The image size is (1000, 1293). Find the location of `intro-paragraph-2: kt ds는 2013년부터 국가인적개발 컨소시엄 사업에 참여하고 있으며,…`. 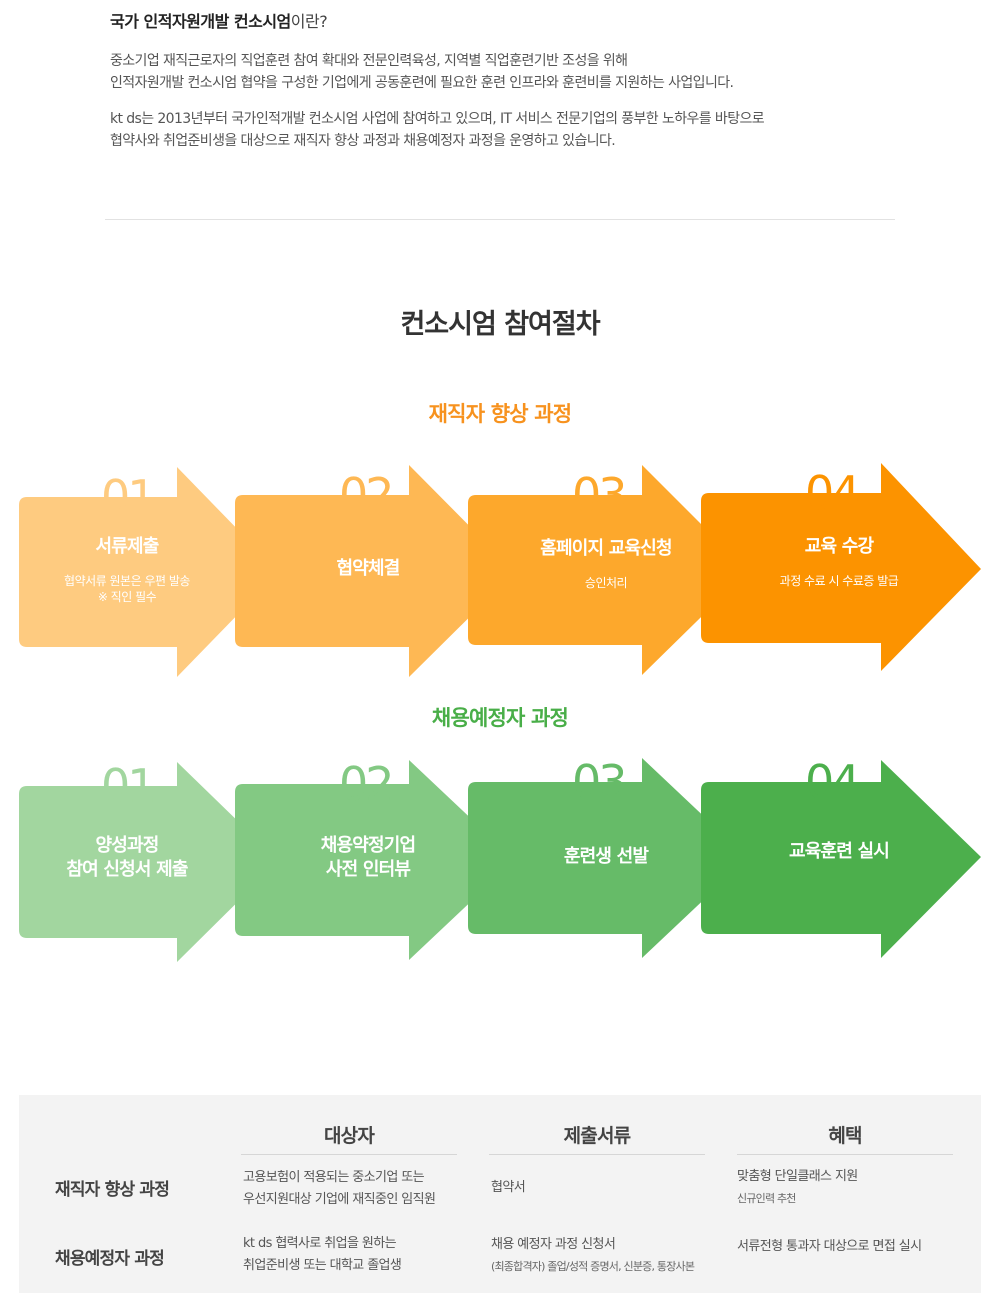

intro-paragraph-2: kt ds는 2013년부터 국가인적개발 컨소시엄 사업에 참여하고 있으며,… is located at coordinates (437, 130).